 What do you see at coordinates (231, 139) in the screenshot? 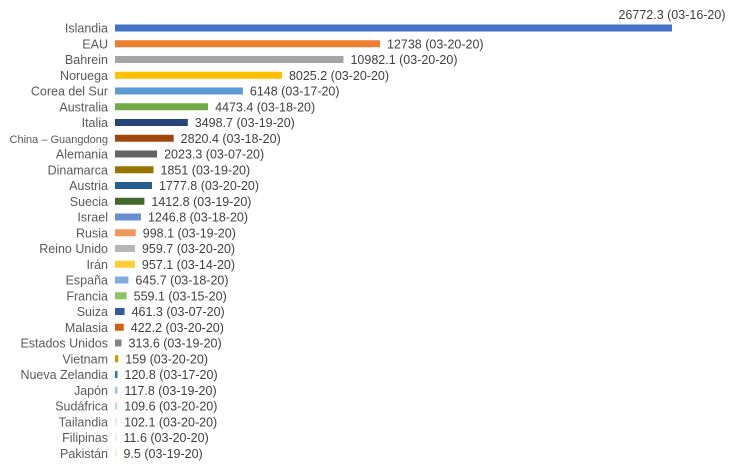
I see `data-label-china-guangdong: 2820.4 (03-18-20)` at bounding box center [231, 139].